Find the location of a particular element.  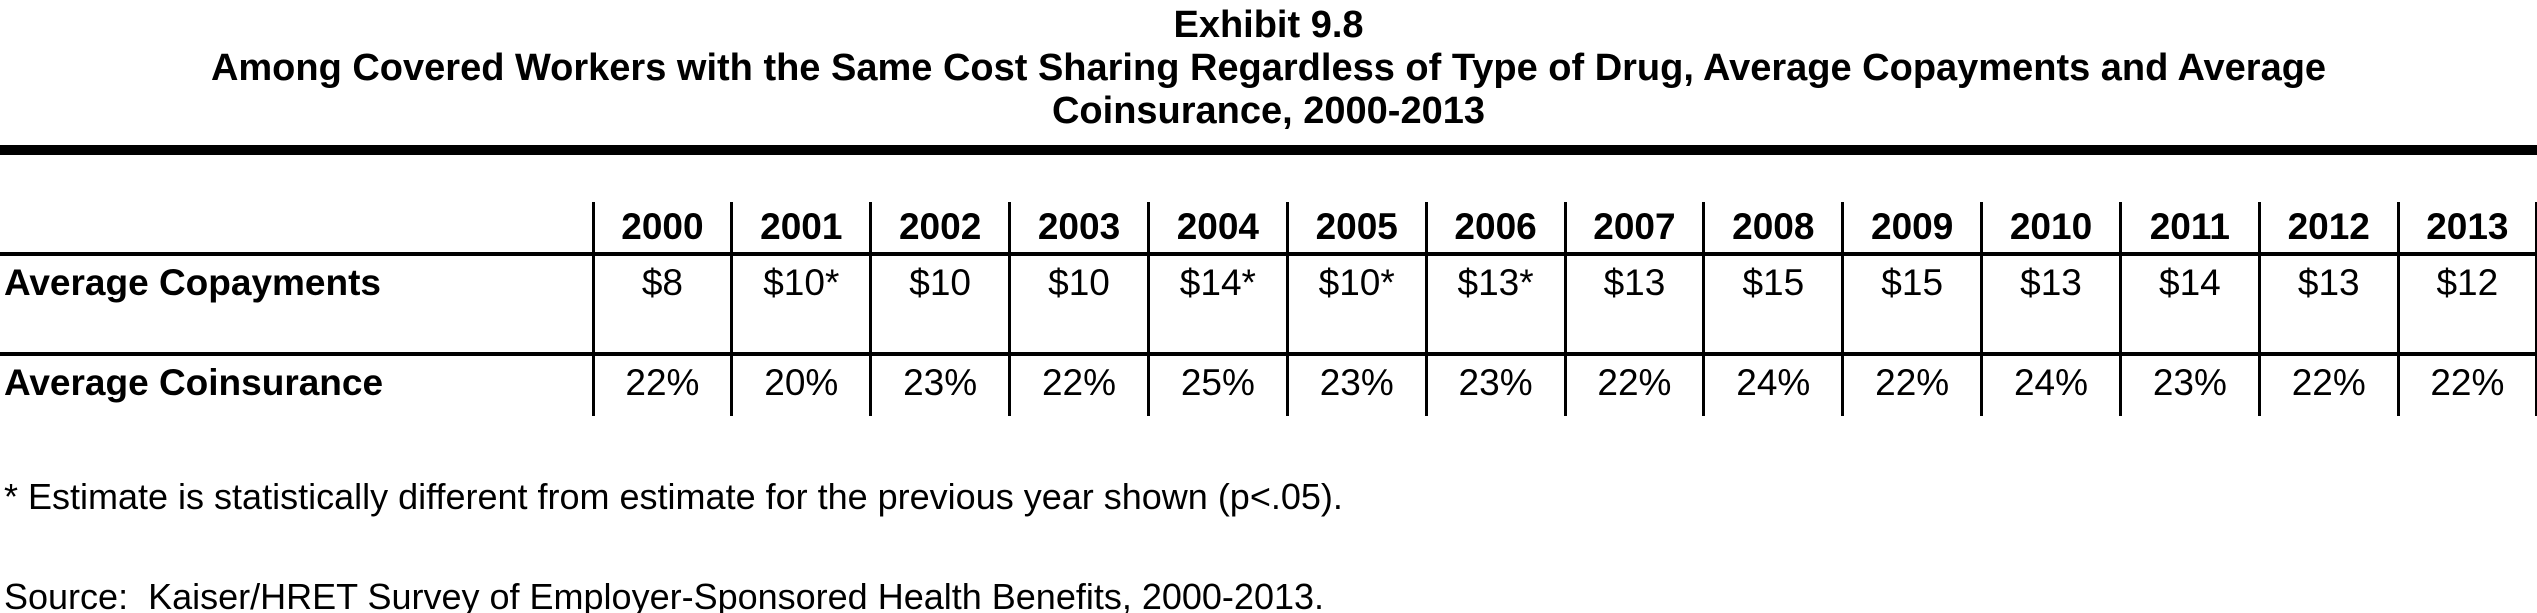

coinsurance-value-2002: 23% is located at coordinates (939, 385).